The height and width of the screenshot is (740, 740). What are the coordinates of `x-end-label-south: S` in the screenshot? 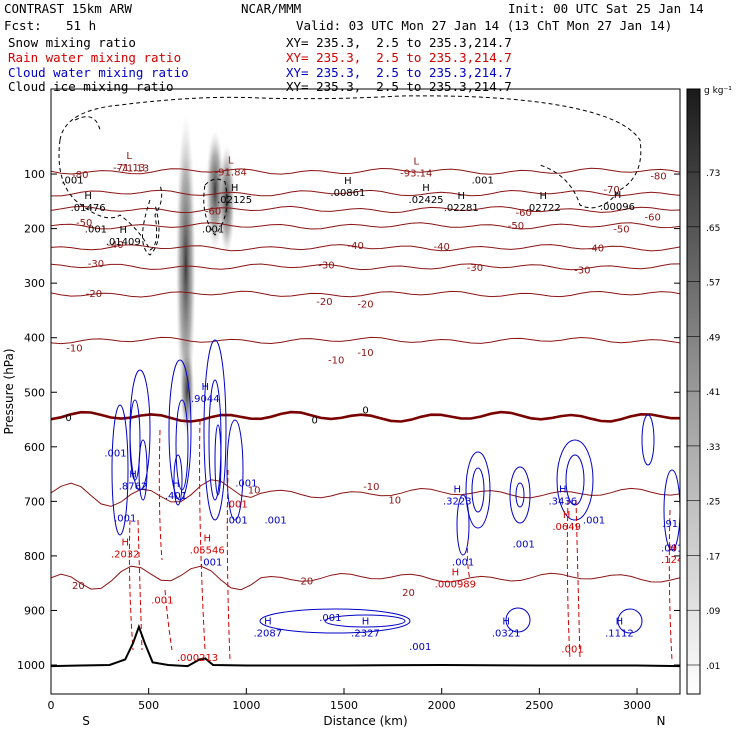 It's located at (86, 721).